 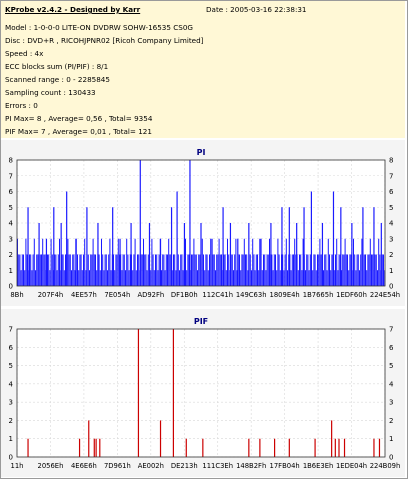 I want to click on pif-y-tick-label-left: 0, so click(x=11, y=458).